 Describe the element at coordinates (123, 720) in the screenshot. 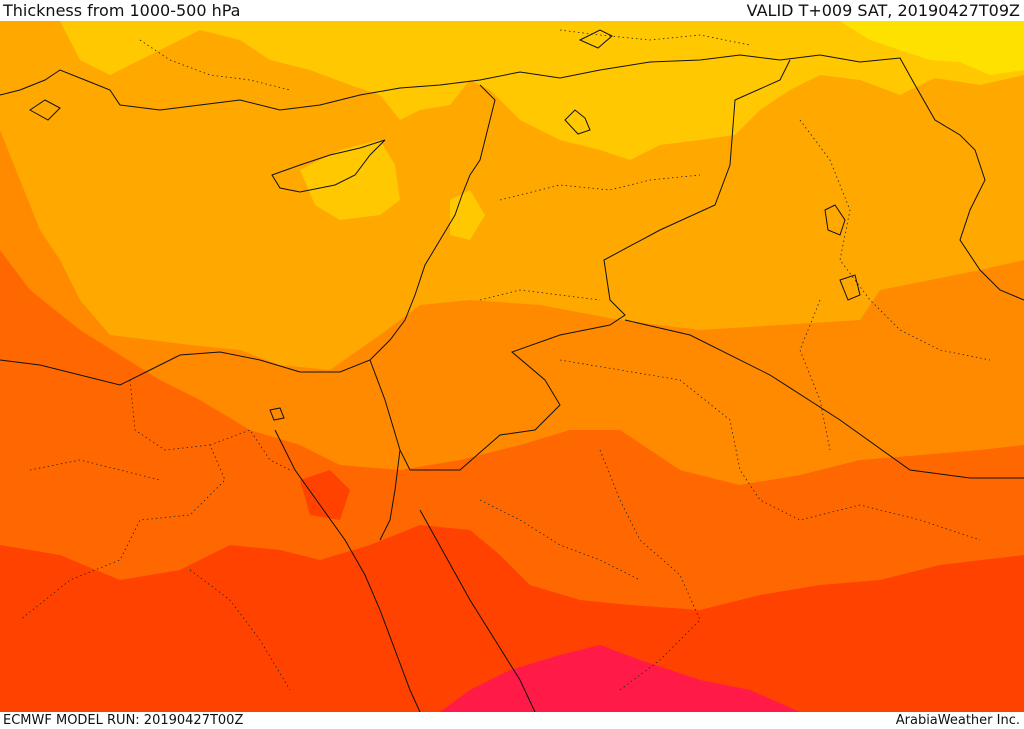

I see `model-run: ECMWF MODEL RUN: 20190427T00Z` at that location.